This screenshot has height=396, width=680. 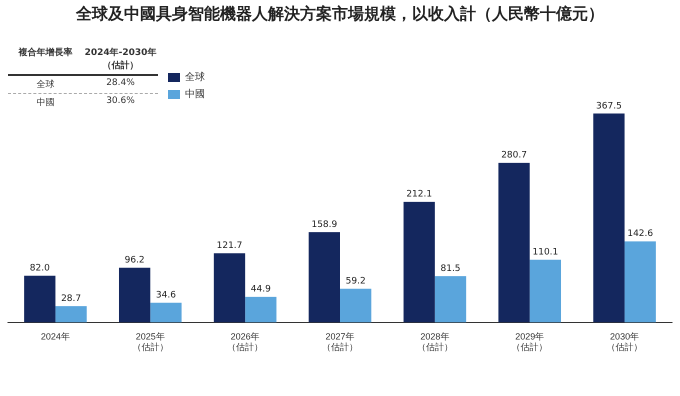 What do you see at coordinates (609, 106) in the screenshot?
I see `data-label: 367.5` at bounding box center [609, 106].